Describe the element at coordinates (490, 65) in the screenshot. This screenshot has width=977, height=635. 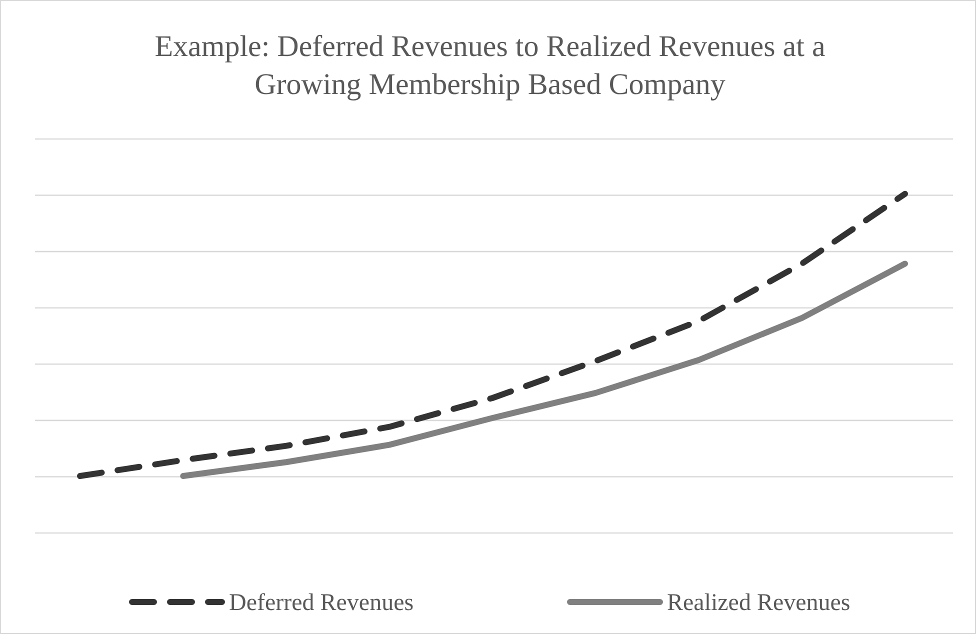
I see `chart-title: Example: Deferred Revenues to Realized Revenues at a Growing Membership Based Company` at that location.